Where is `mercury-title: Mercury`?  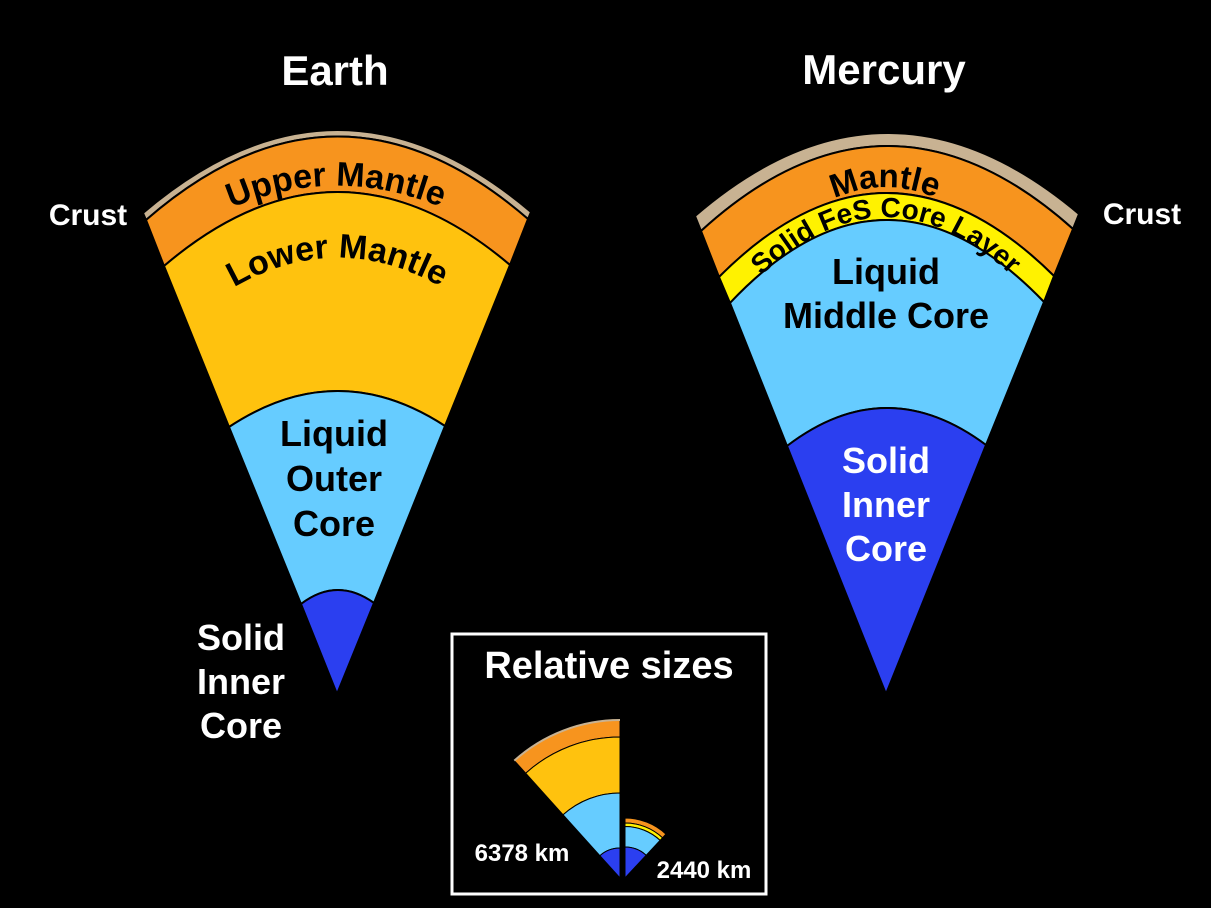 mercury-title: Mercury is located at coordinates (884, 69).